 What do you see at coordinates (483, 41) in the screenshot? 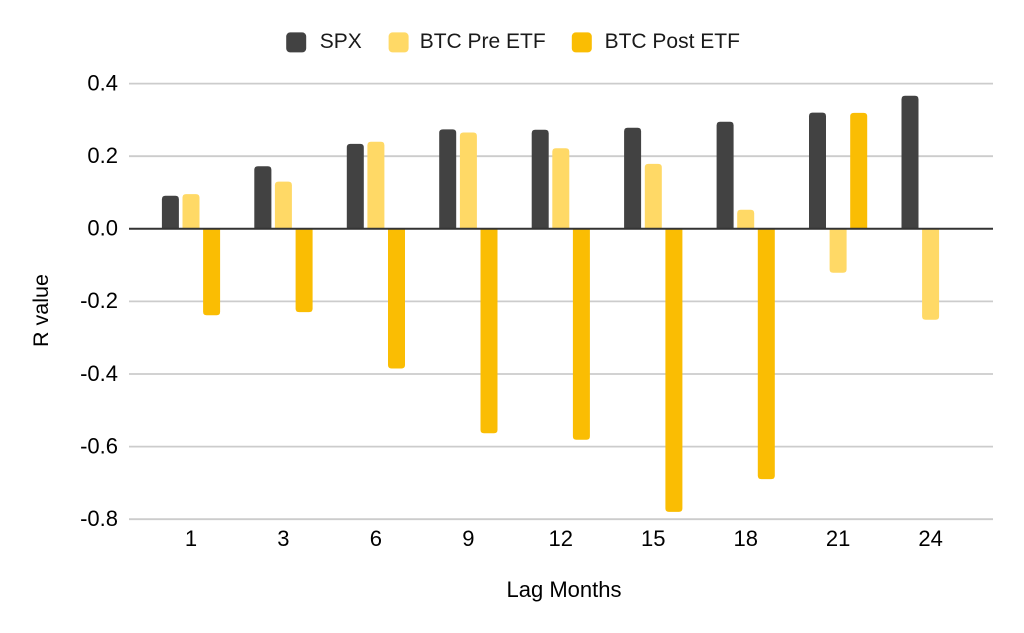
I see `svg-text: BTC Pre ETF` at bounding box center [483, 41].